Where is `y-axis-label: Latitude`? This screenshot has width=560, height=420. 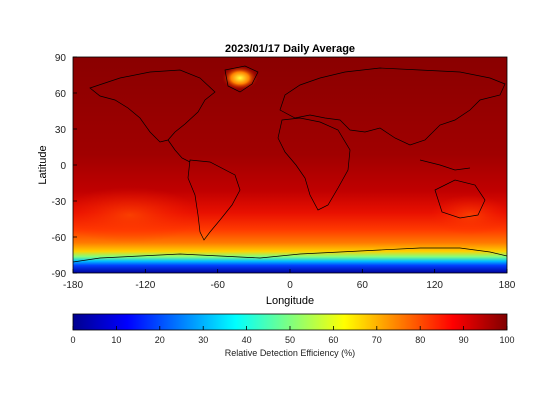
y-axis-label: Latitude is located at coordinates (43, 164).